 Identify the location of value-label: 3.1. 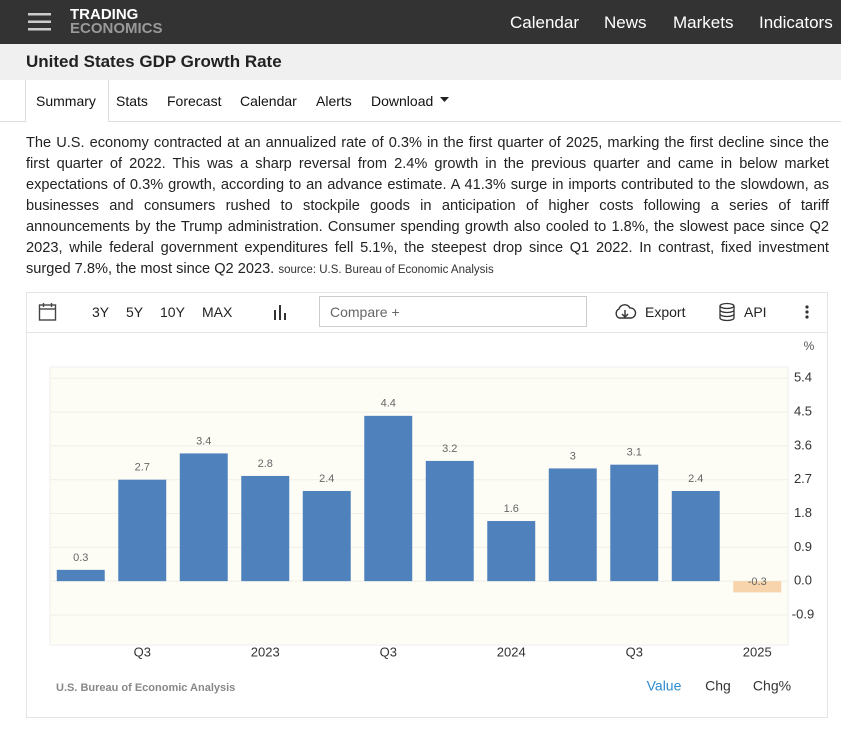
(634, 453).